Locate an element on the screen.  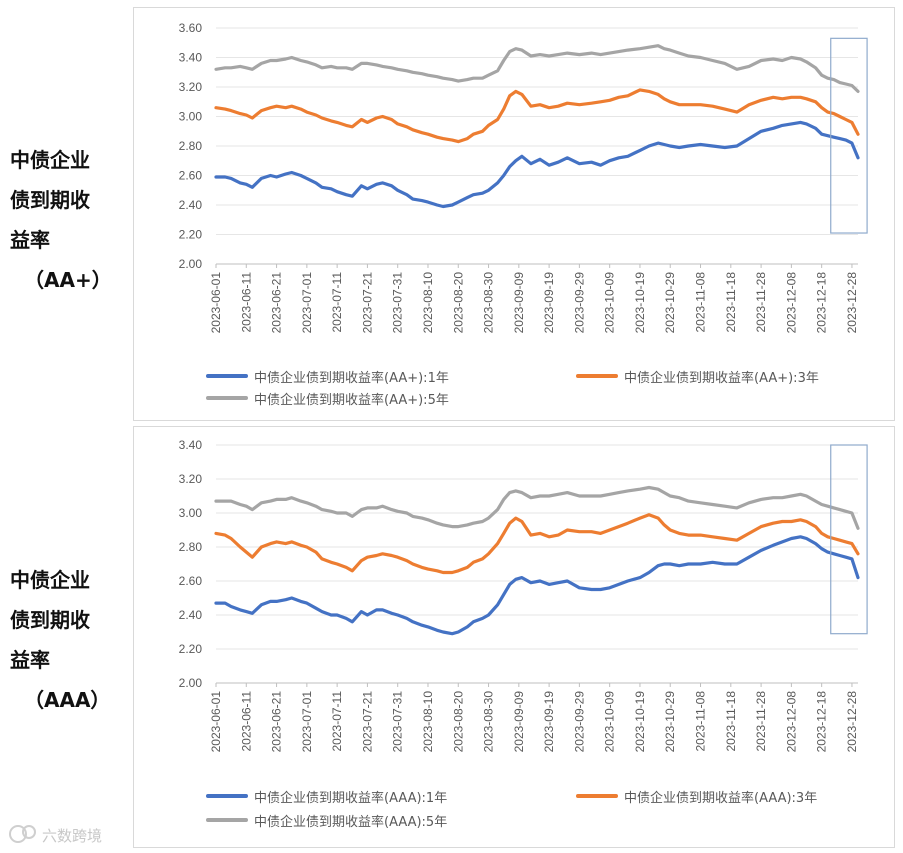
y-tick-label: 3.60 is located at coordinates (191, 28).